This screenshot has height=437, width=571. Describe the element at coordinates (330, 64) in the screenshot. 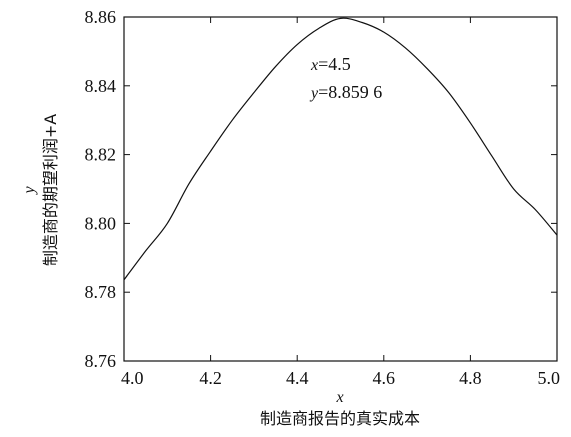

I see `annotation-x: x=4.5` at that location.